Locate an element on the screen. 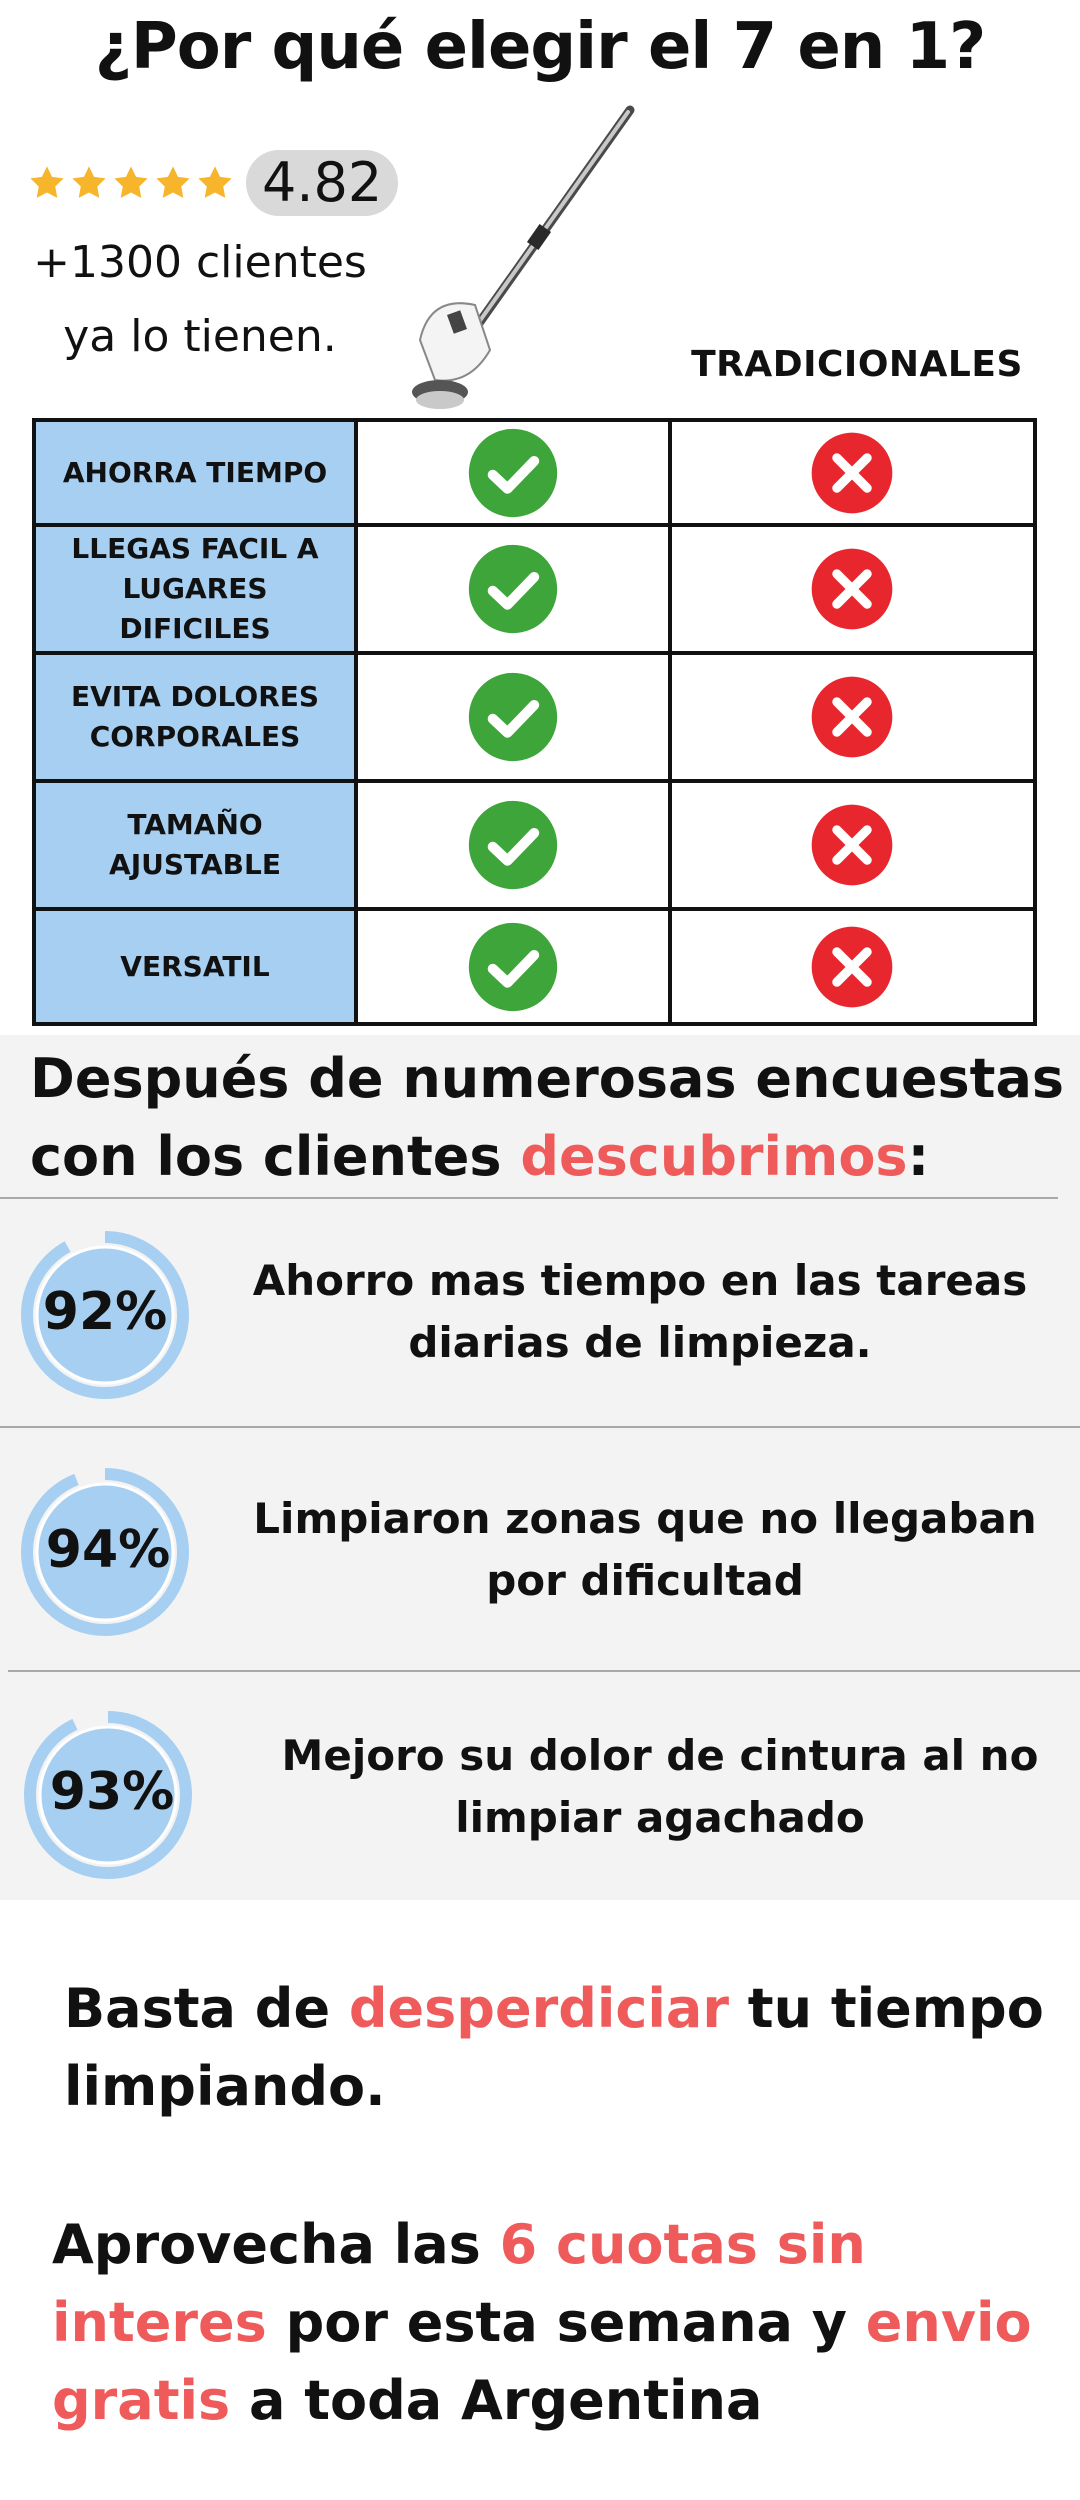 This screenshot has height=2500, width=1080. cta2-text-mid: por esta semana y is located at coordinates (566, 2322).